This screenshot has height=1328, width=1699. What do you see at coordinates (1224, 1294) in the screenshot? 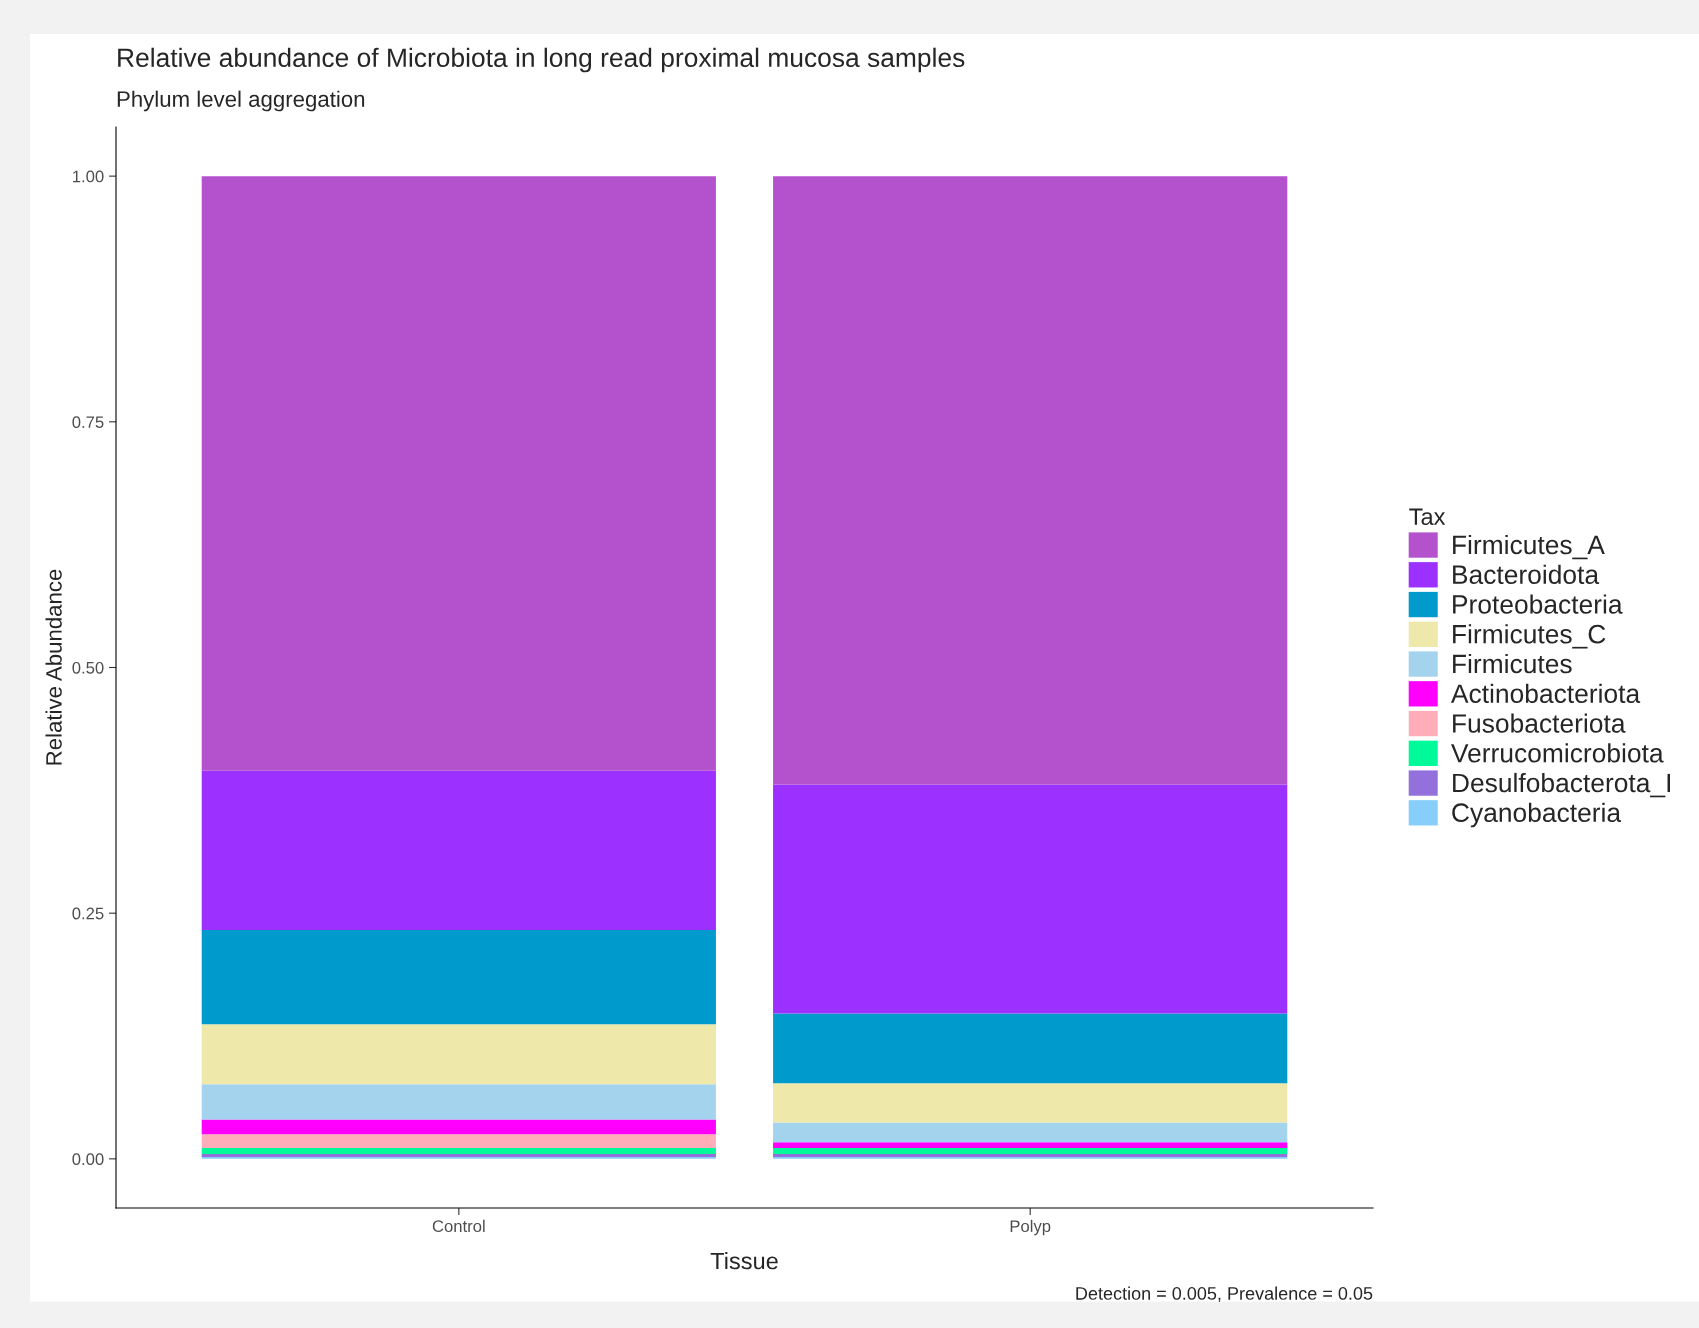
I see `text: Detection = 0.005, Prevalence = 0.05` at bounding box center [1224, 1294].